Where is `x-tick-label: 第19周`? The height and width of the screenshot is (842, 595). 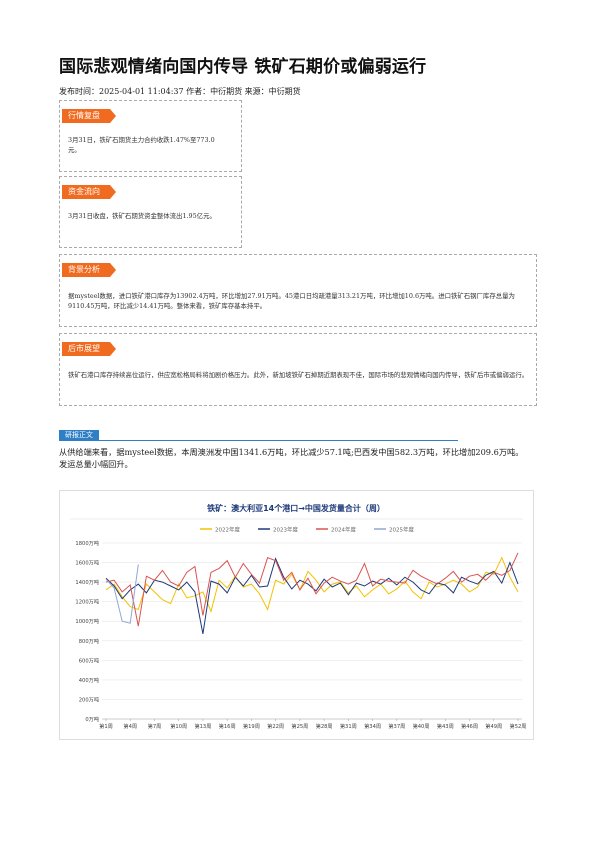 x-tick-label: 第19周 is located at coordinates (251, 726).